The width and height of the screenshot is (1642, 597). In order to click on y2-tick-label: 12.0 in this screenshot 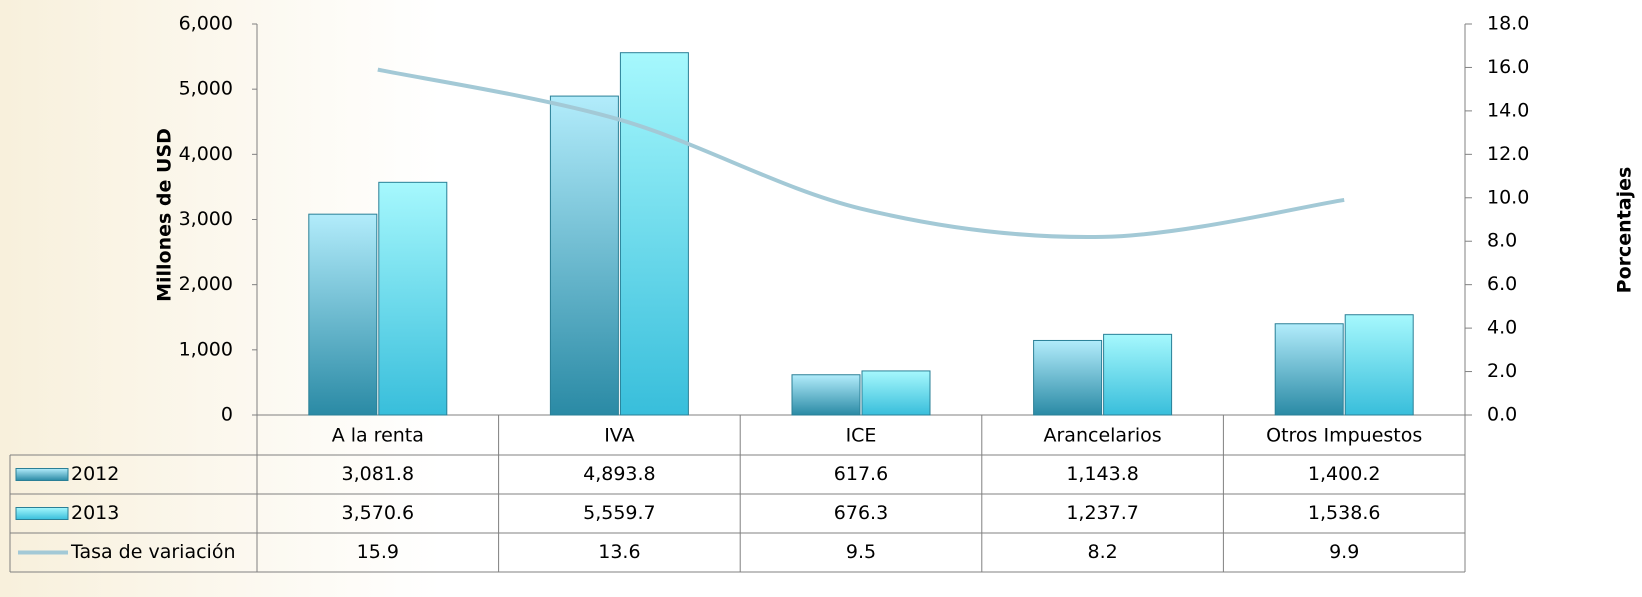, I will do `click(1508, 154)`.